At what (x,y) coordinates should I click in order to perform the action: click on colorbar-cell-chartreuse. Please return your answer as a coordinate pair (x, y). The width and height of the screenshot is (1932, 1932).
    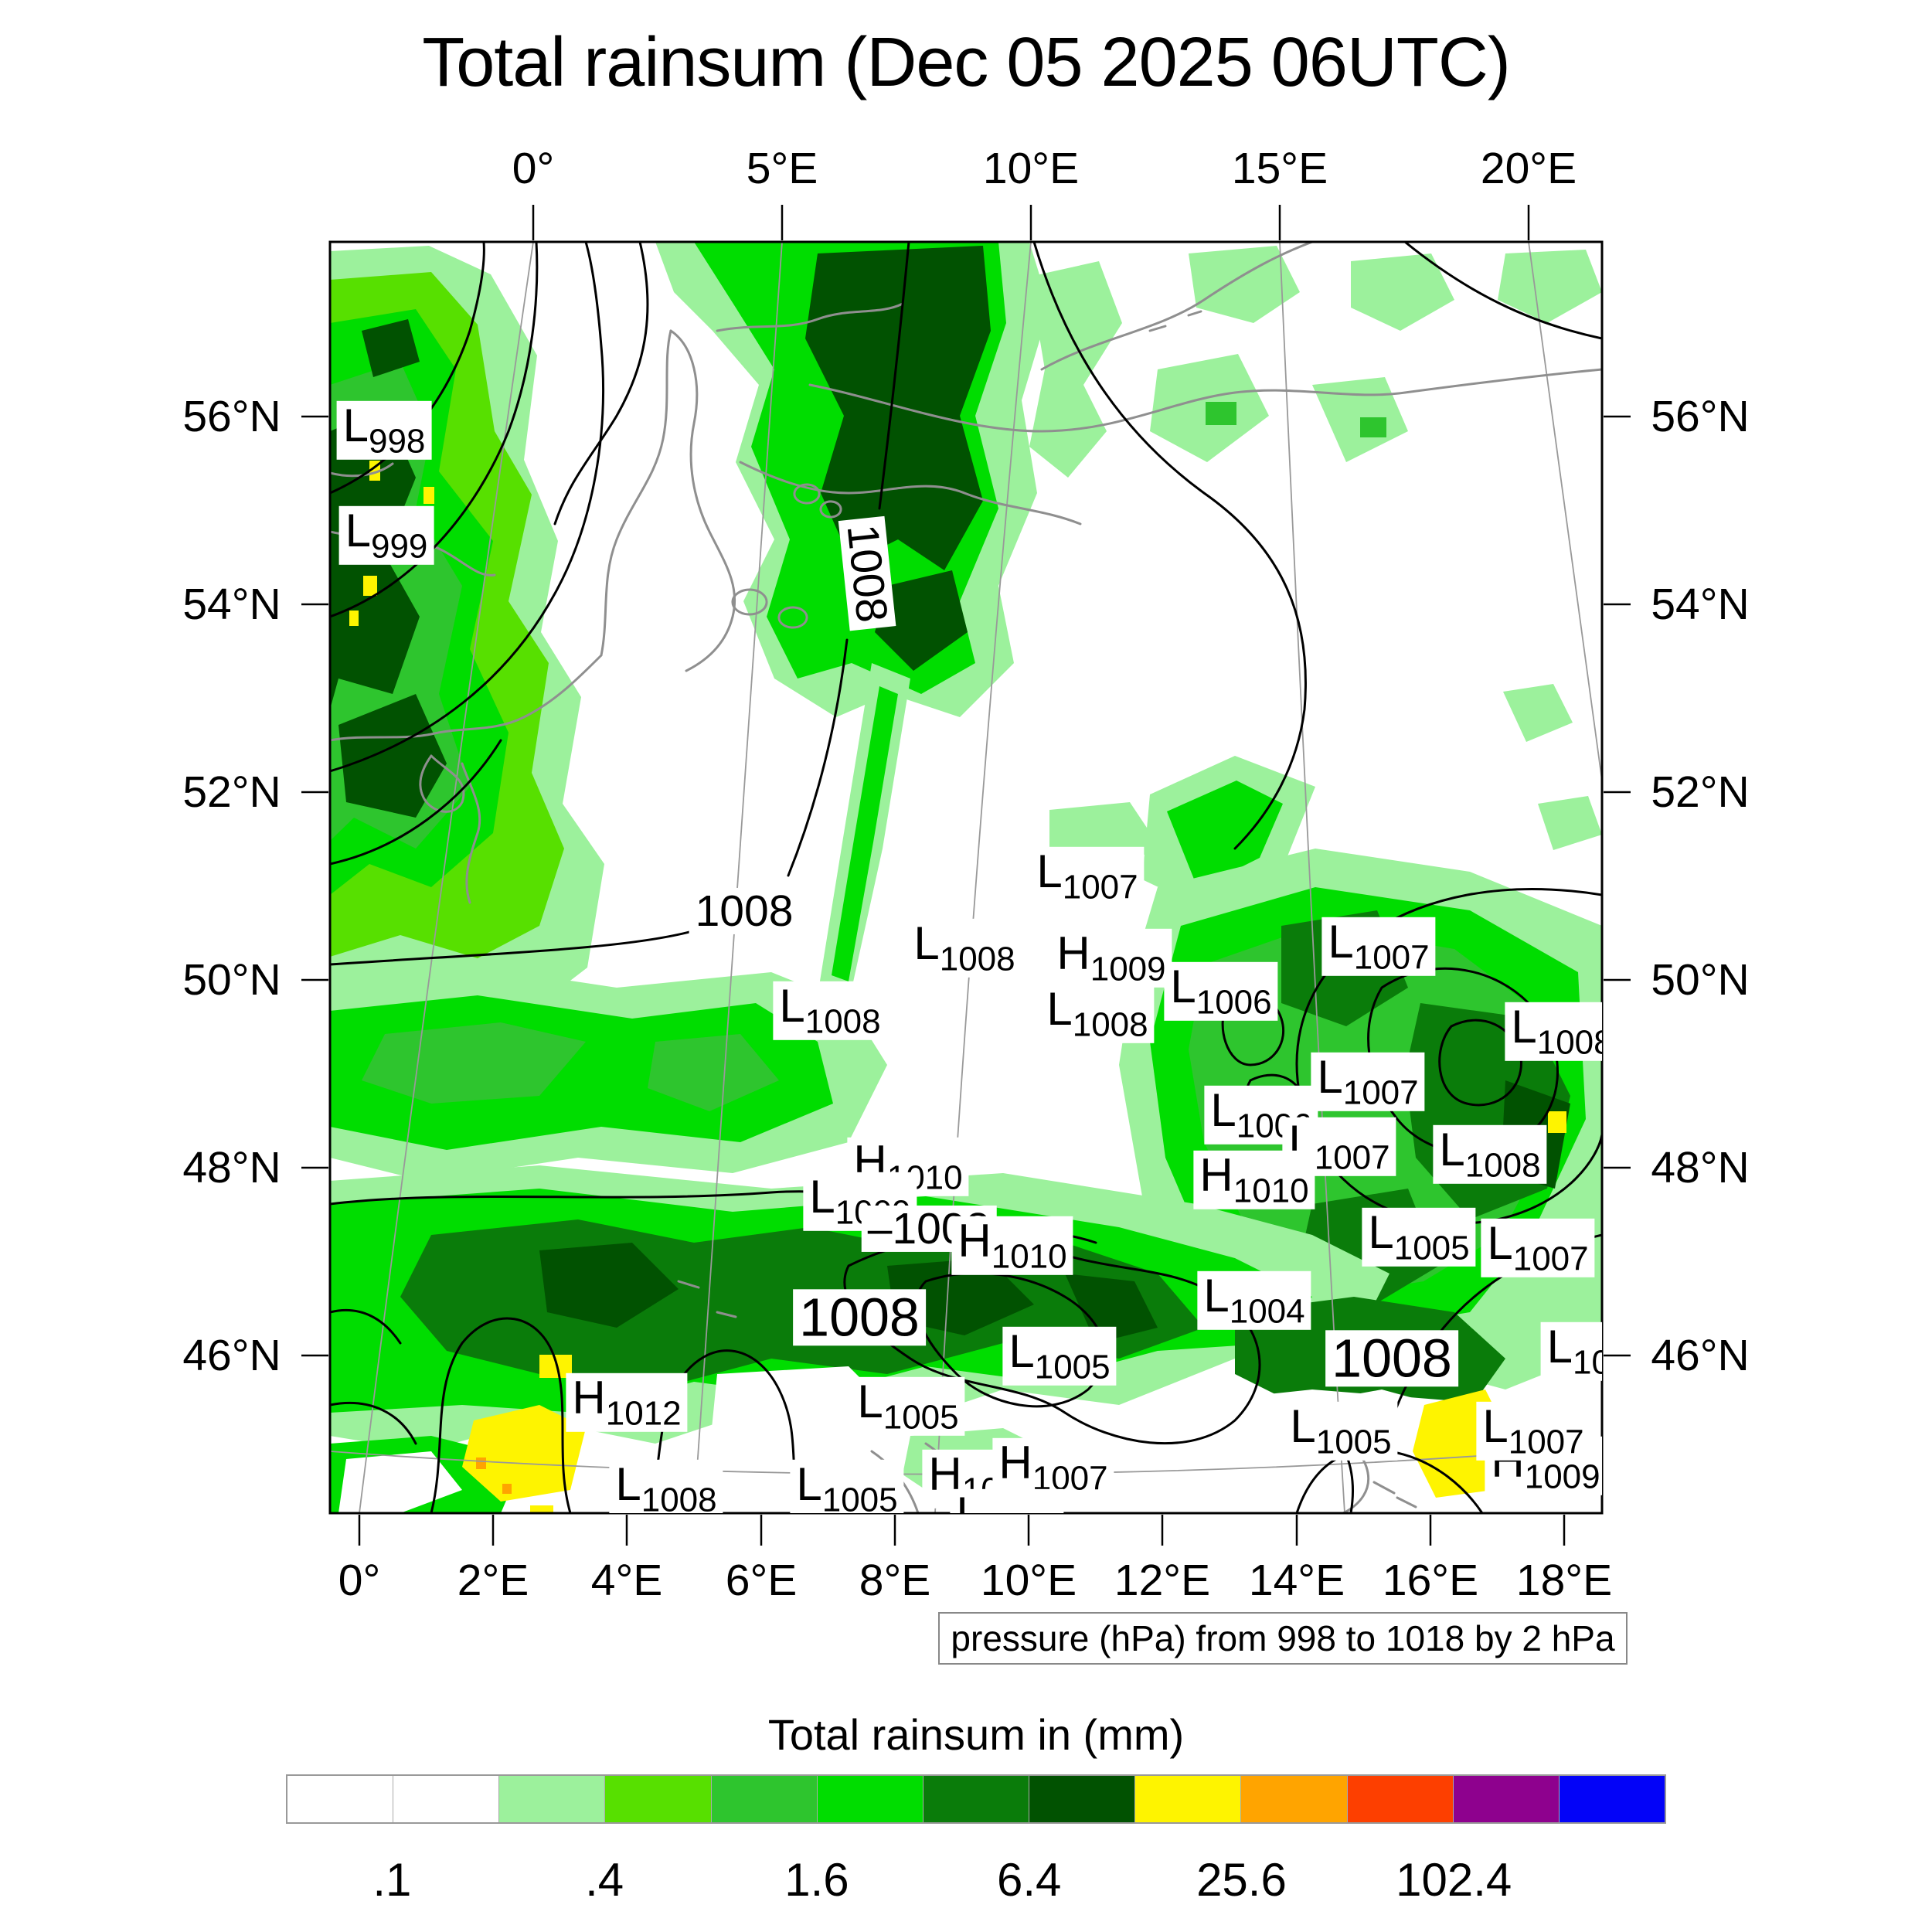
    Looking at the image, I should click on (659, 1799).